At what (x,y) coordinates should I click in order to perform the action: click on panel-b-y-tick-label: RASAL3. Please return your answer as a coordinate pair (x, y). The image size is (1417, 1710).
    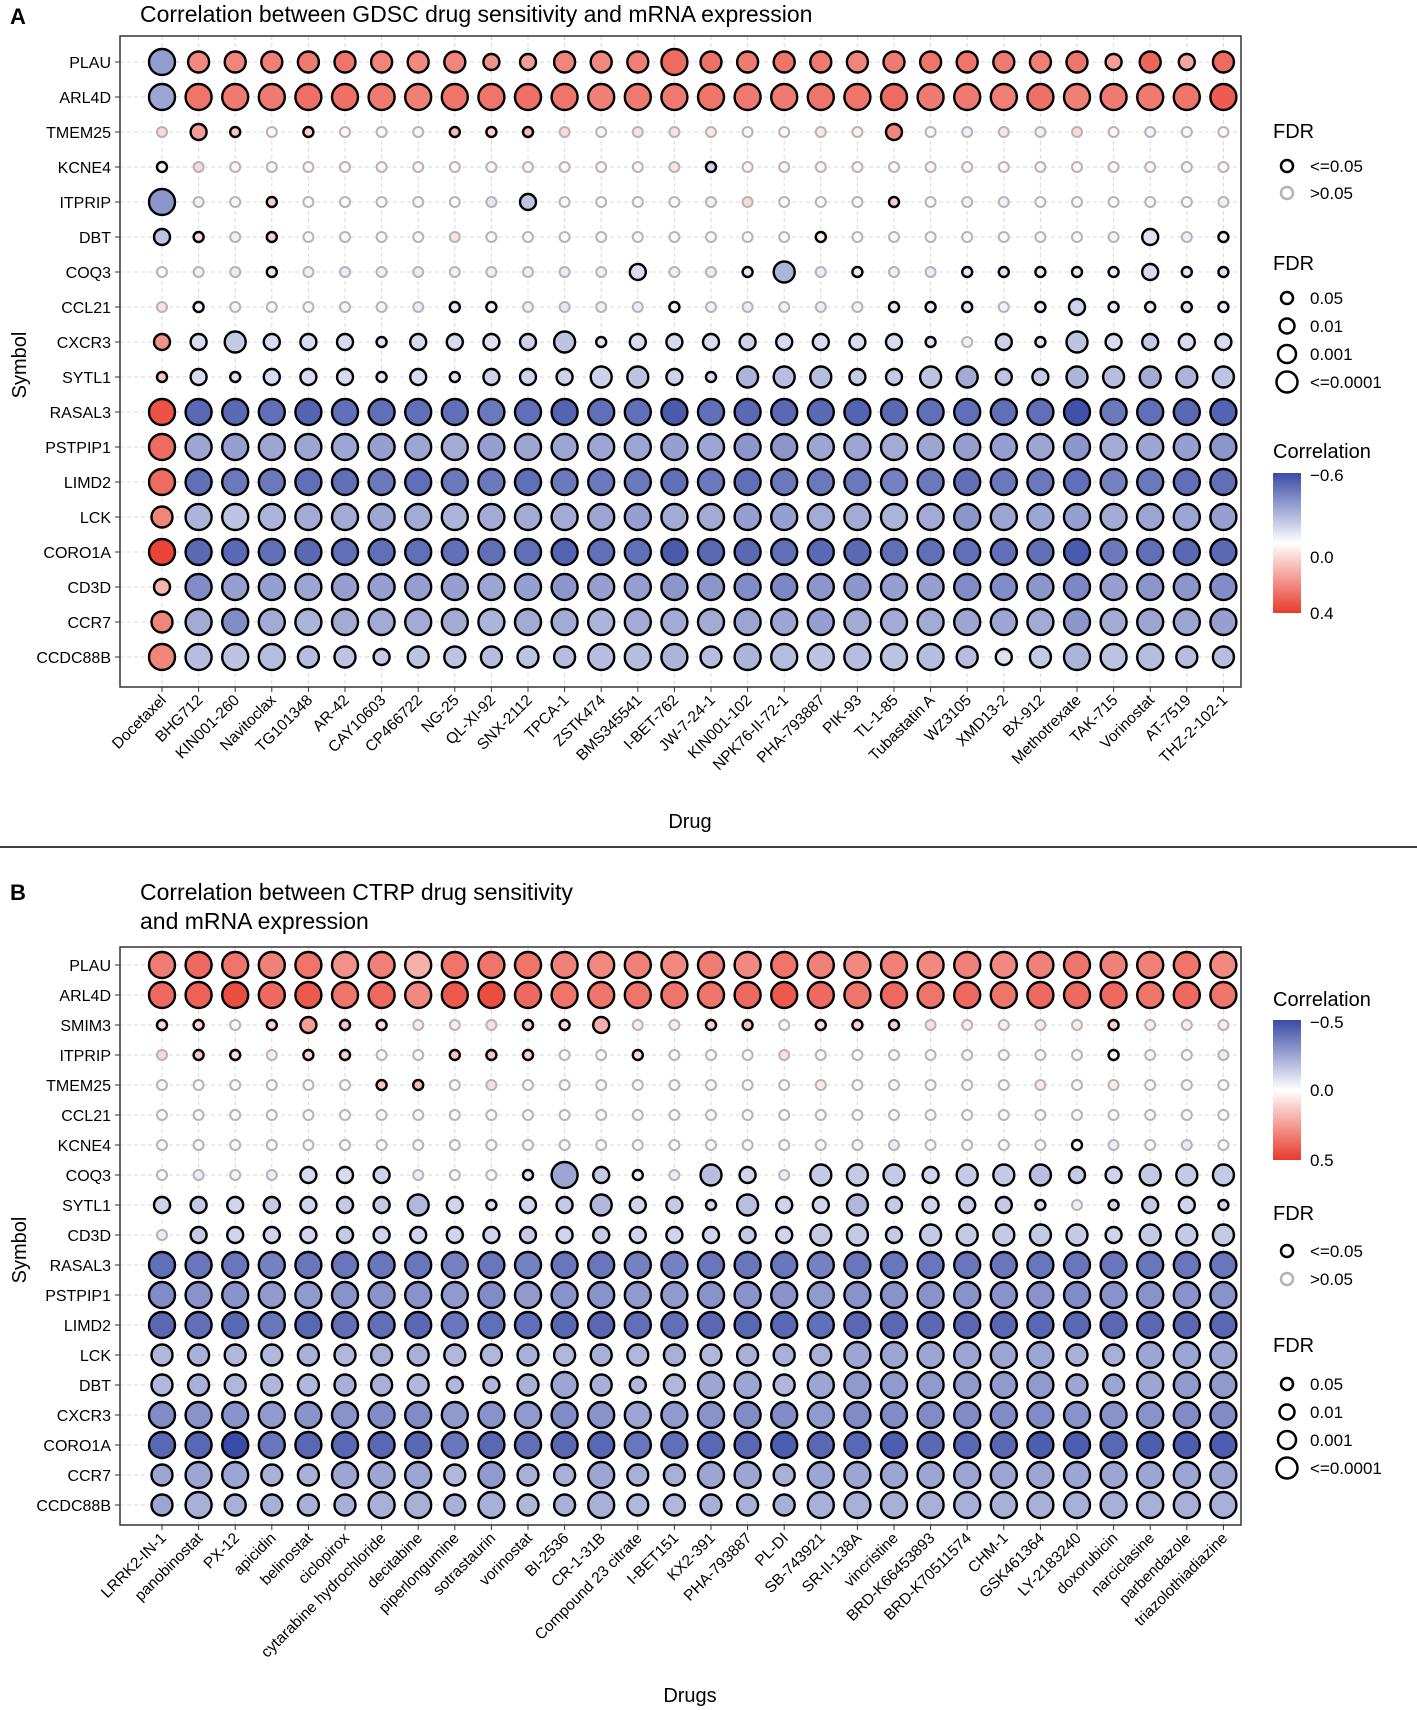
    Looking at the image, I should click on (80, 1266).